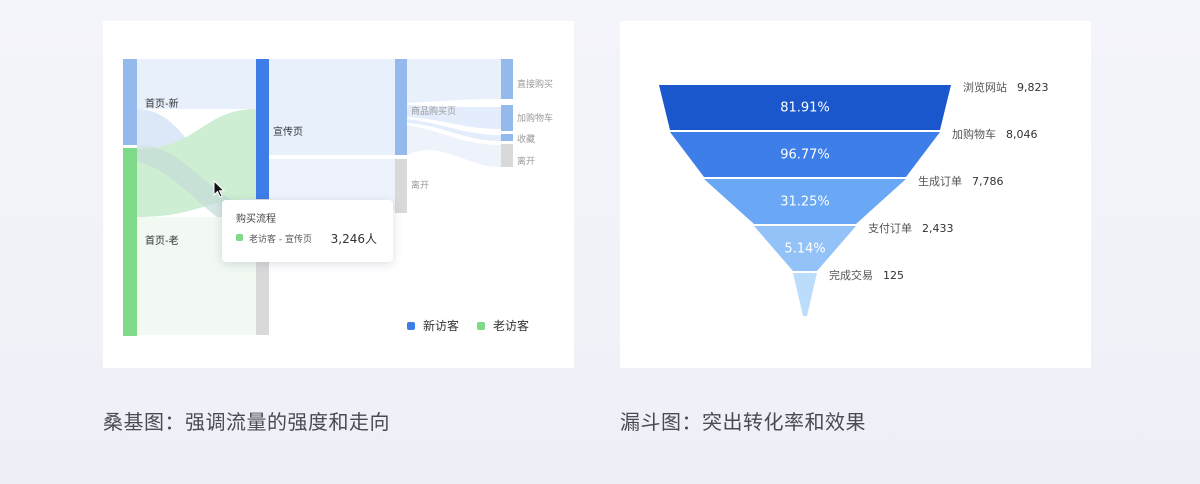  I want to click on sankey-node-promo, so click(262, 129).